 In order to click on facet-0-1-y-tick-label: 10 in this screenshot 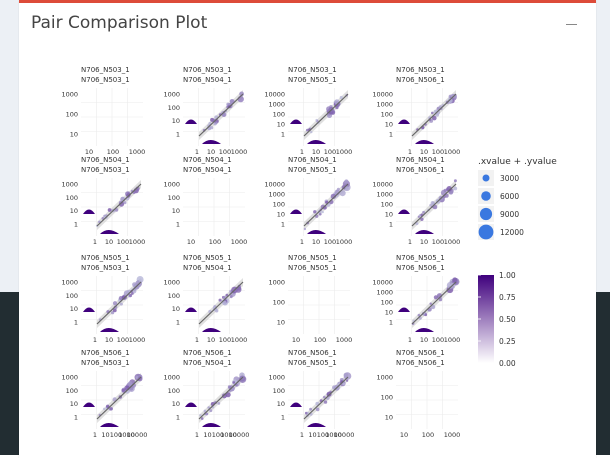, I will do `click(176, 121)`.